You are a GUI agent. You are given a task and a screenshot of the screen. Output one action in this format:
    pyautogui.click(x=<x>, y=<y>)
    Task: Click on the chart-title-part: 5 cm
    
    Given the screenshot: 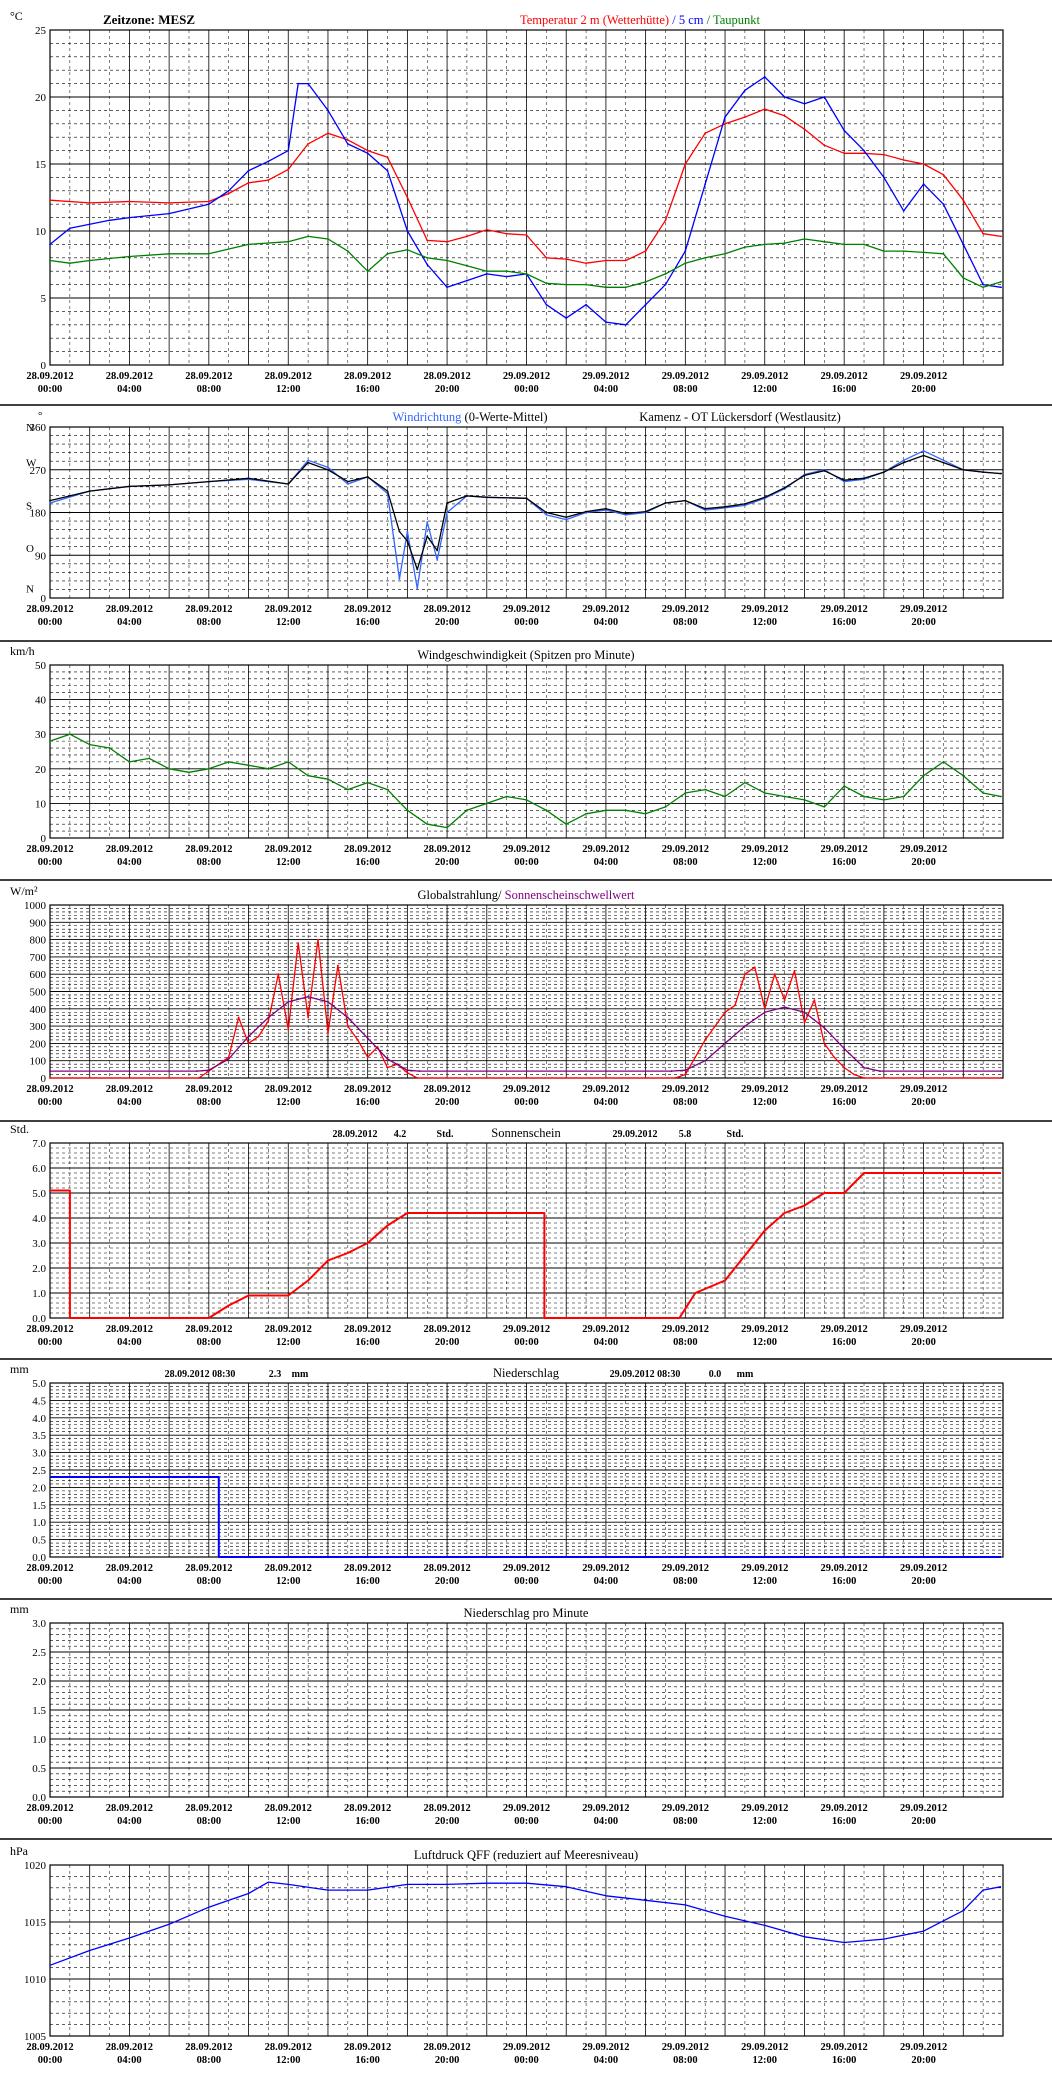 What is the action you would take?
    pyautogui.click(x=690, y=20)
    